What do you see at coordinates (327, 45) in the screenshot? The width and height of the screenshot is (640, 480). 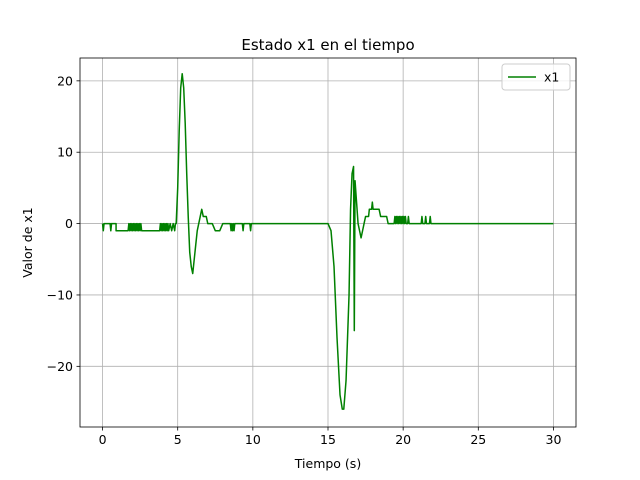 I see `chart-title: Estado x1 en el tiempo` at bounding box center [327, 45].